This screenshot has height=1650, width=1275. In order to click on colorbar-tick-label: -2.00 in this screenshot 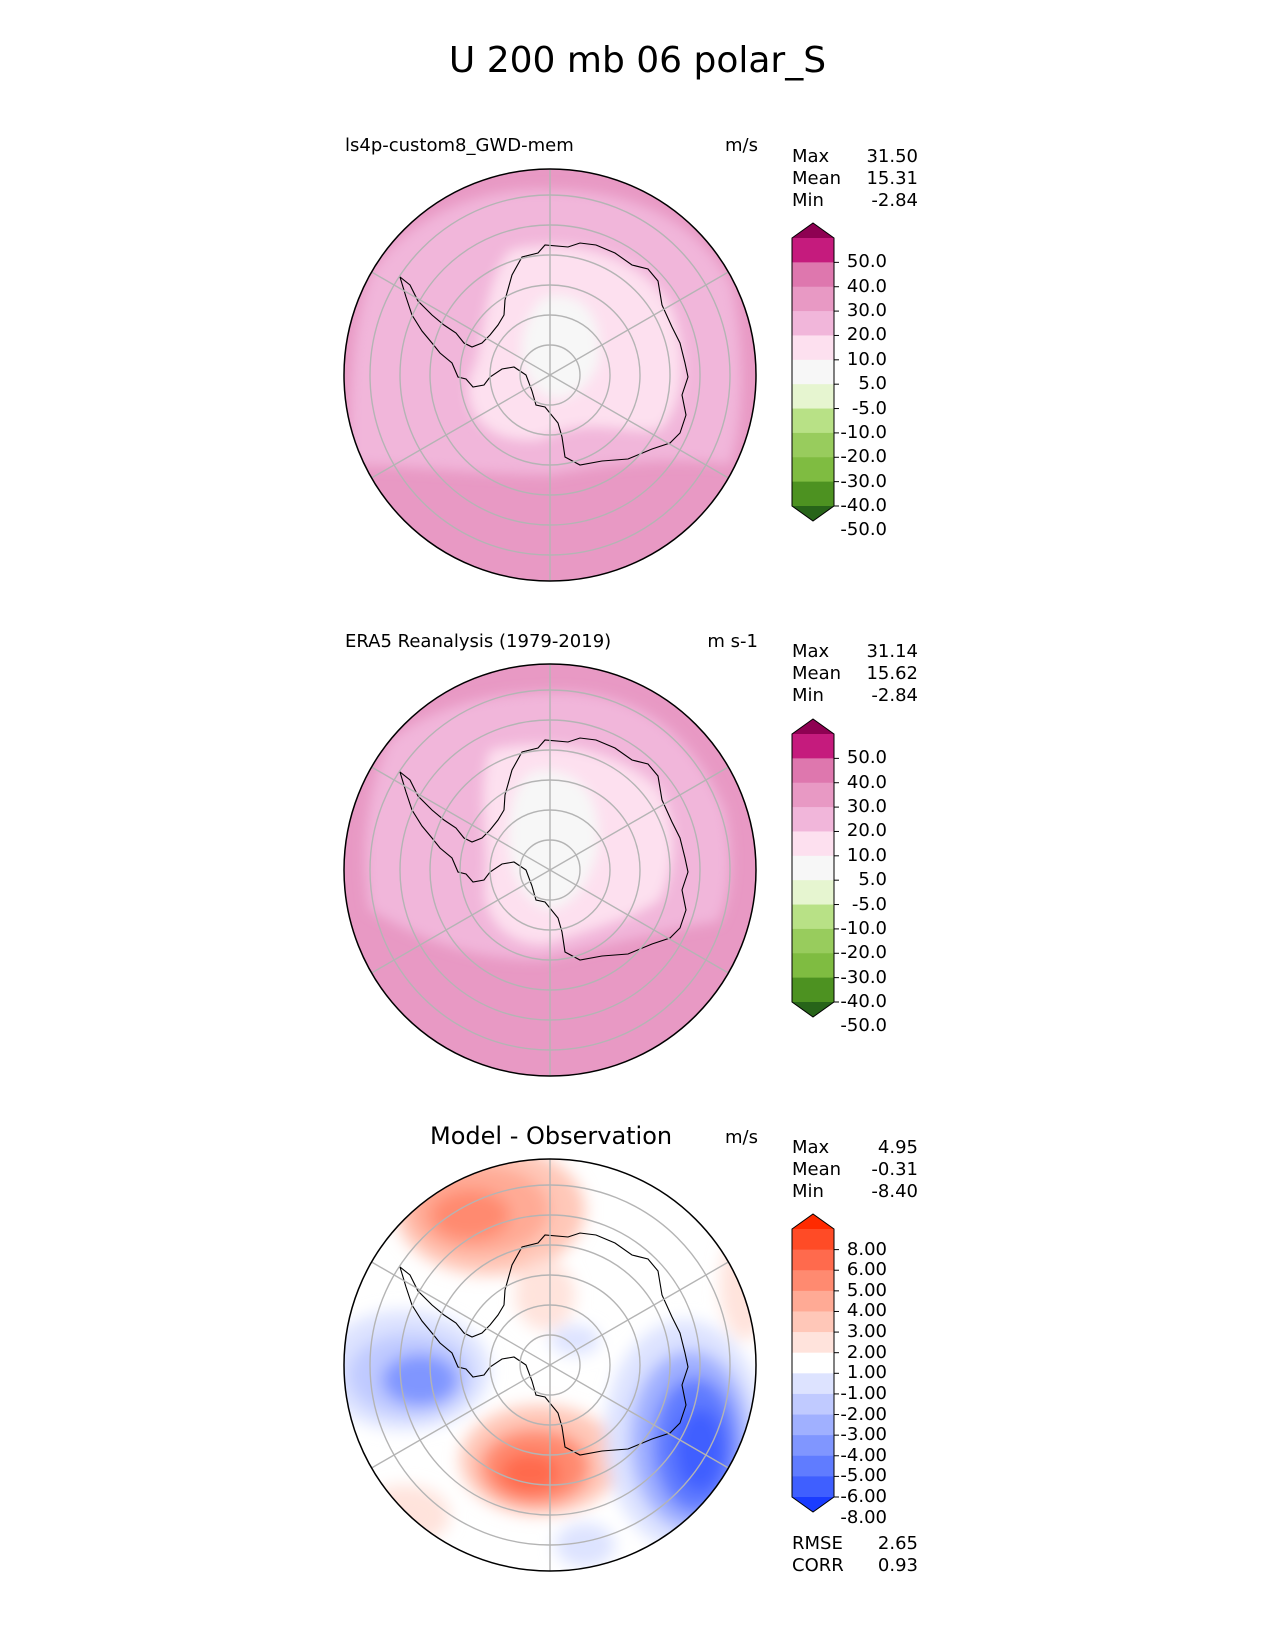, I will do `click(863, 1414)`.